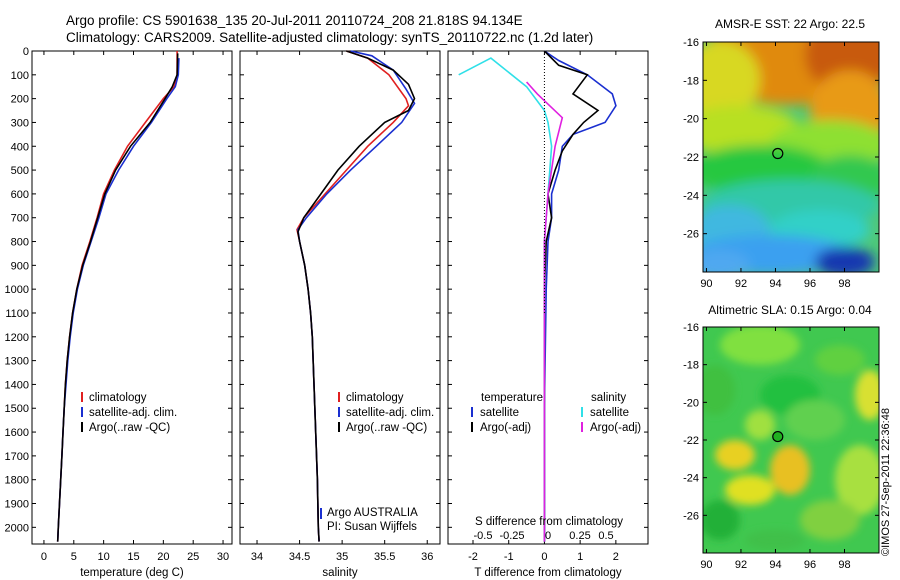  I want to click on depth-tick-label: 800, so click(20, 243).